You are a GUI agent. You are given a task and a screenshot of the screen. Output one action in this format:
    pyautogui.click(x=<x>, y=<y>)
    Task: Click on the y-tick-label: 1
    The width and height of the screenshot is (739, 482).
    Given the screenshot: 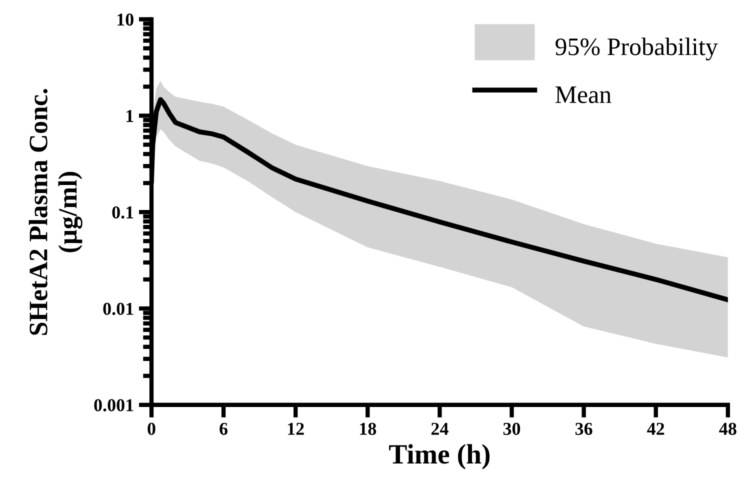 What is the action you would take?
    pyautogui.click(x=130, y=116)
    